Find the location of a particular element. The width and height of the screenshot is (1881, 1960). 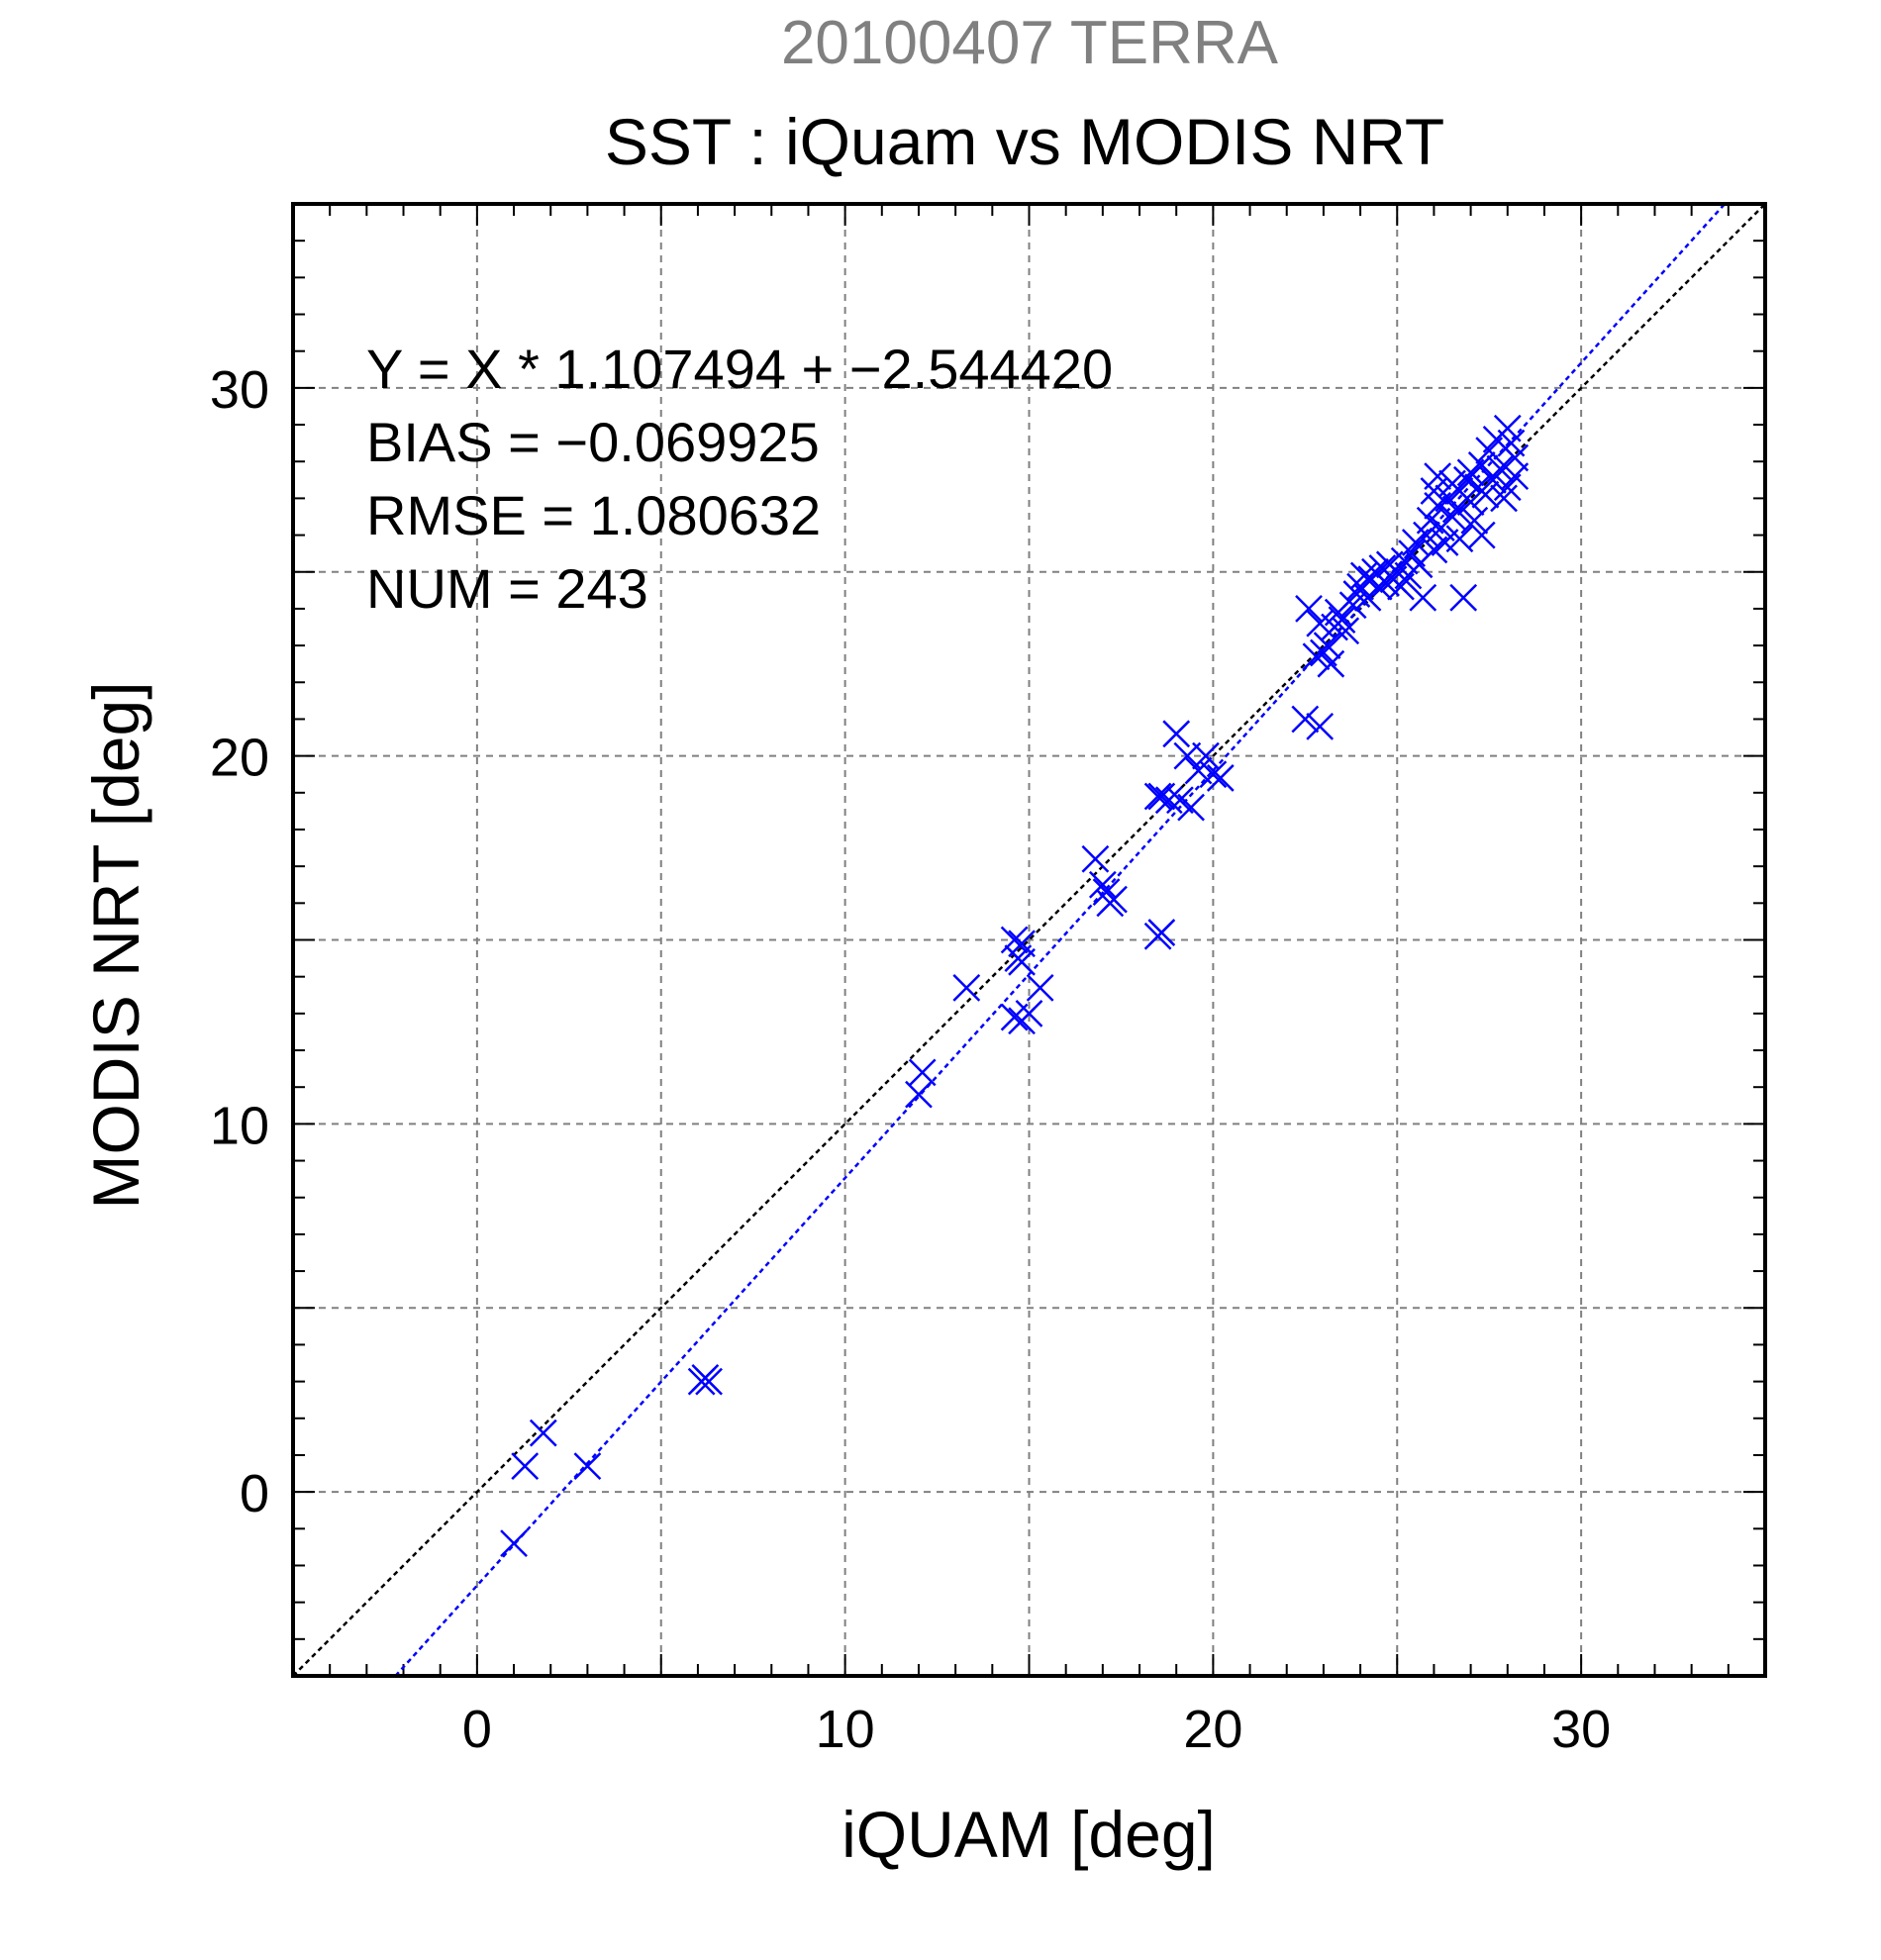

stats-annotation: BIAS = −0.069925 is located at coordinates (593, 442).